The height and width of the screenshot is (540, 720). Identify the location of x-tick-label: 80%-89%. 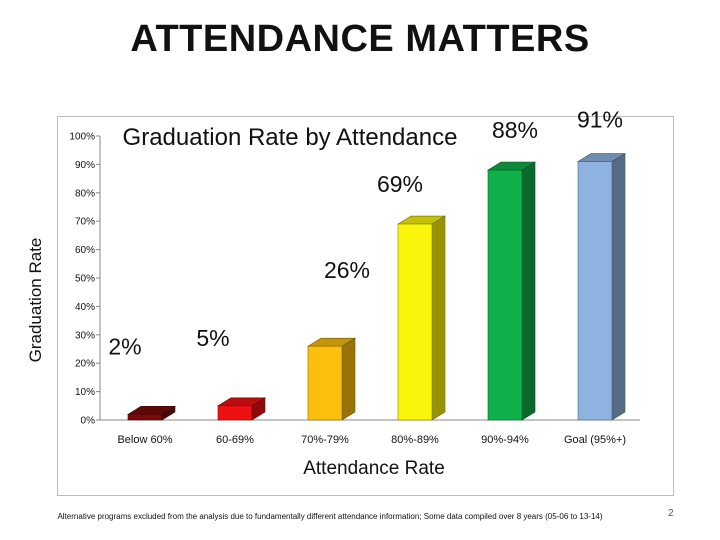
(415, 440).